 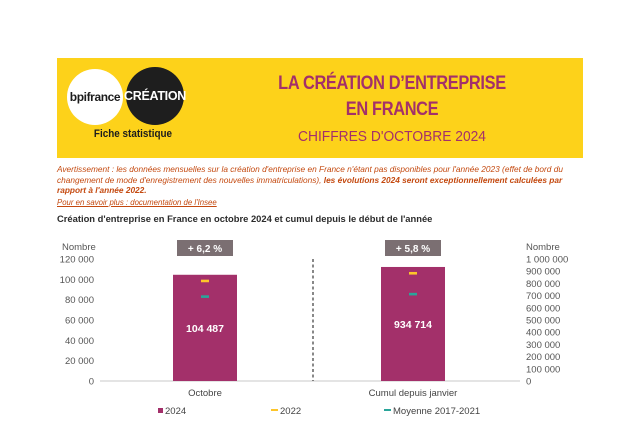 I want to click on left-axis-tick-label: 60 000, so click(x=79, y=321).